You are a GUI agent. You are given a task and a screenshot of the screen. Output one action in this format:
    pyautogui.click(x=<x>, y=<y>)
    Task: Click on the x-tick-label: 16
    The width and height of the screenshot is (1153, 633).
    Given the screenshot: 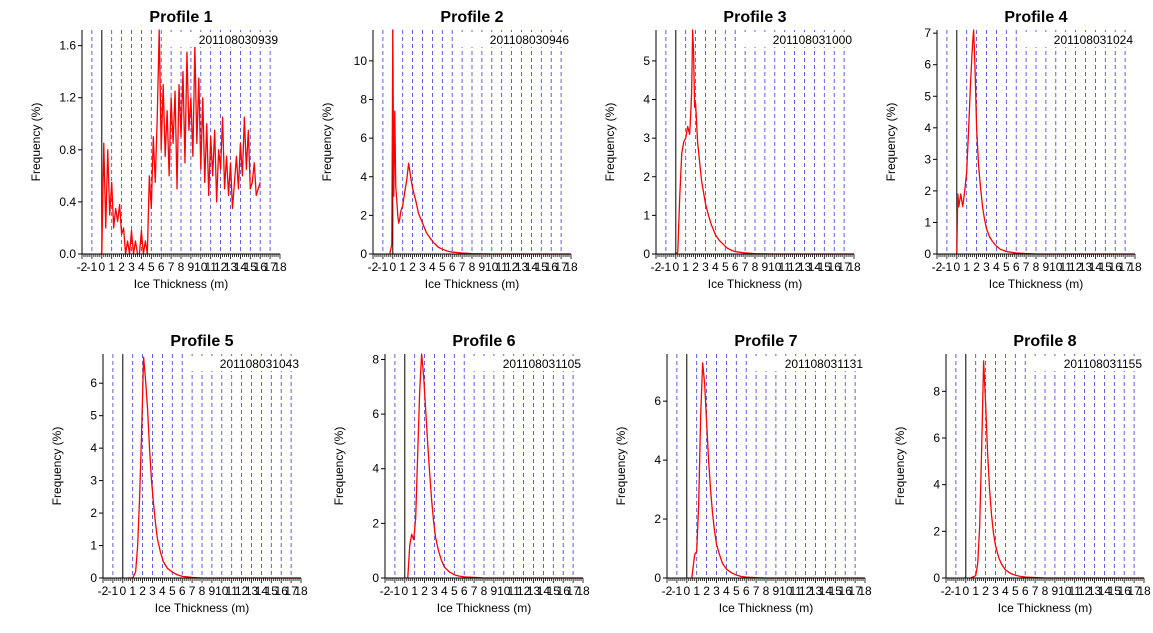 What is the action you would take?
    pyautogui.click(x=1125, y=591)
    